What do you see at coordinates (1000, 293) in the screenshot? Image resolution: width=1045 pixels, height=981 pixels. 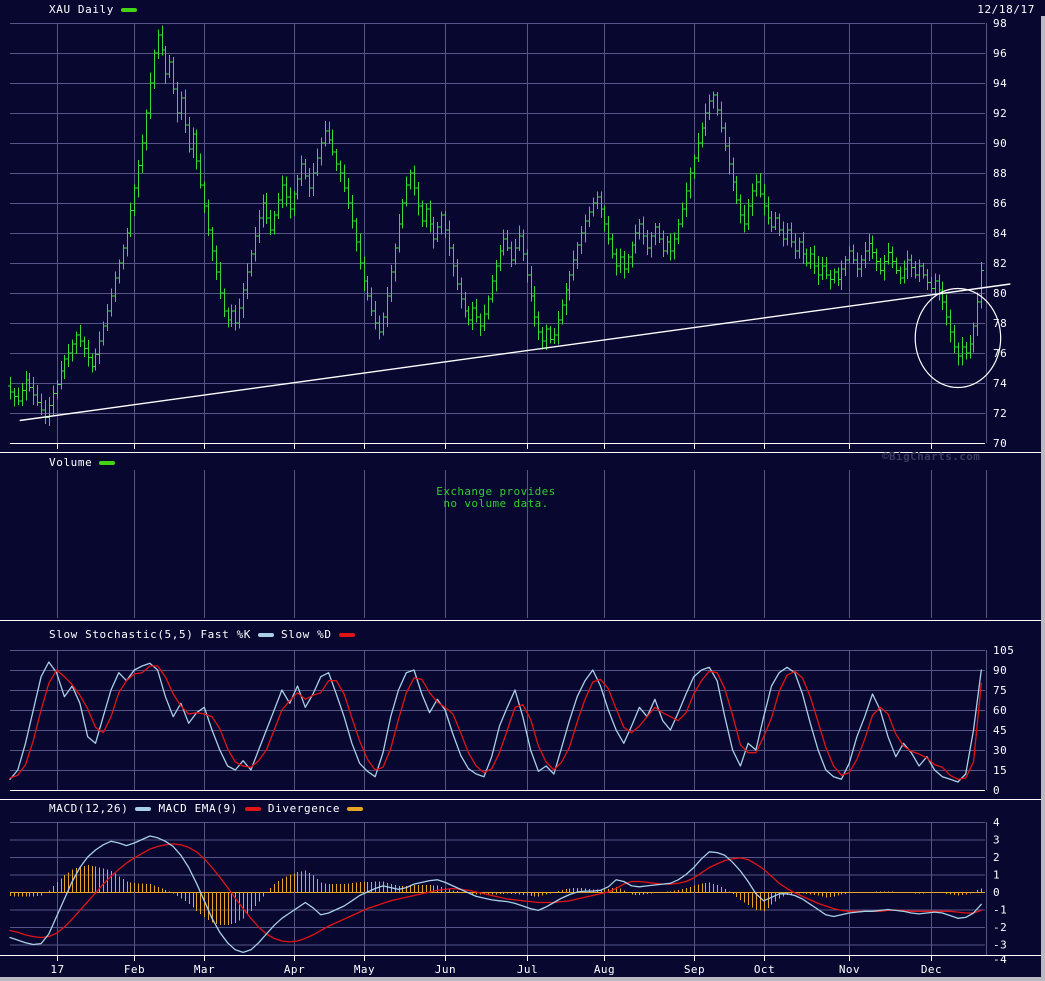 I see `svg-text: 80` at bounding box center [1000, 293].